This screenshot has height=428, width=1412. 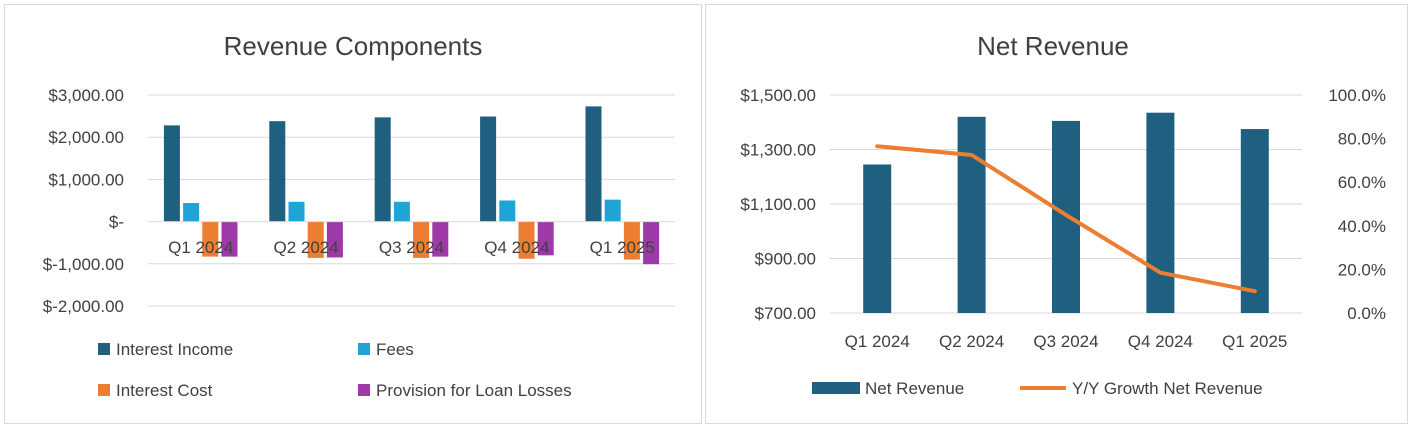 What do you see at coordinates (364, 390) in the screenshot?
I see `legend-swatch-provision-for-loan-losses` at bounding box center [364, 390].